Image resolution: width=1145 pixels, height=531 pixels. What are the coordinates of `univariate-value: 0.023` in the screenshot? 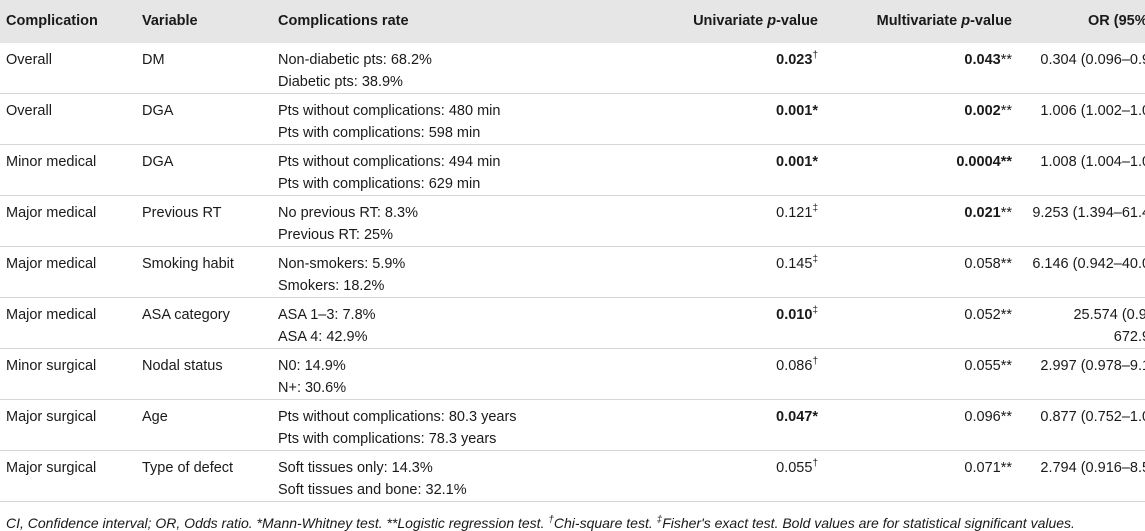 It's located at (794, 60).